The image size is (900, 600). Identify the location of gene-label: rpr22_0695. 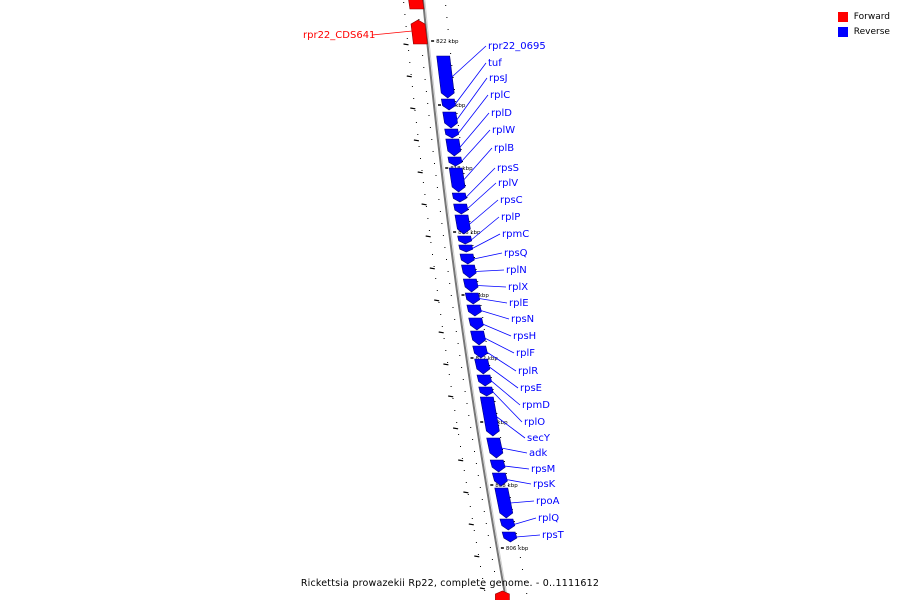
(517, 46).